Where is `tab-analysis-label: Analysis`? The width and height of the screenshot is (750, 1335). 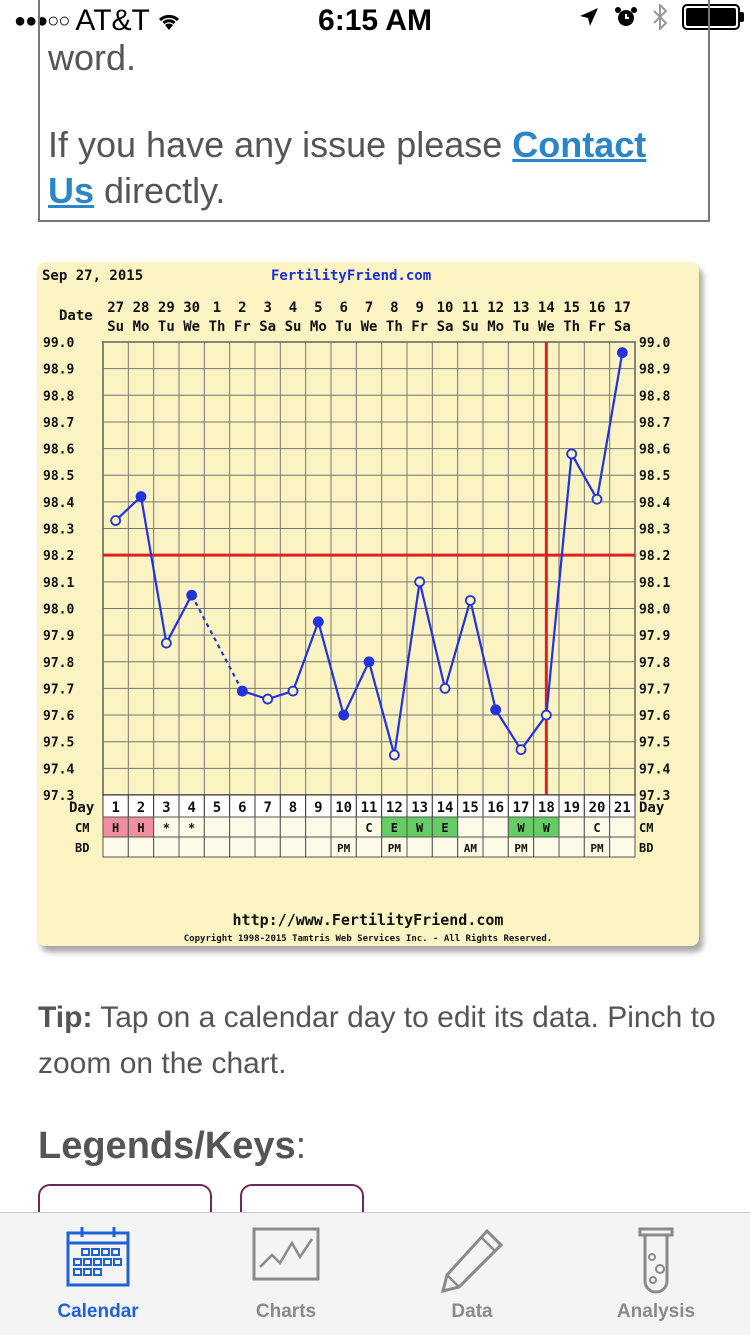
tab-analysis-label: Analysis is located at coordinates (656, 1311).